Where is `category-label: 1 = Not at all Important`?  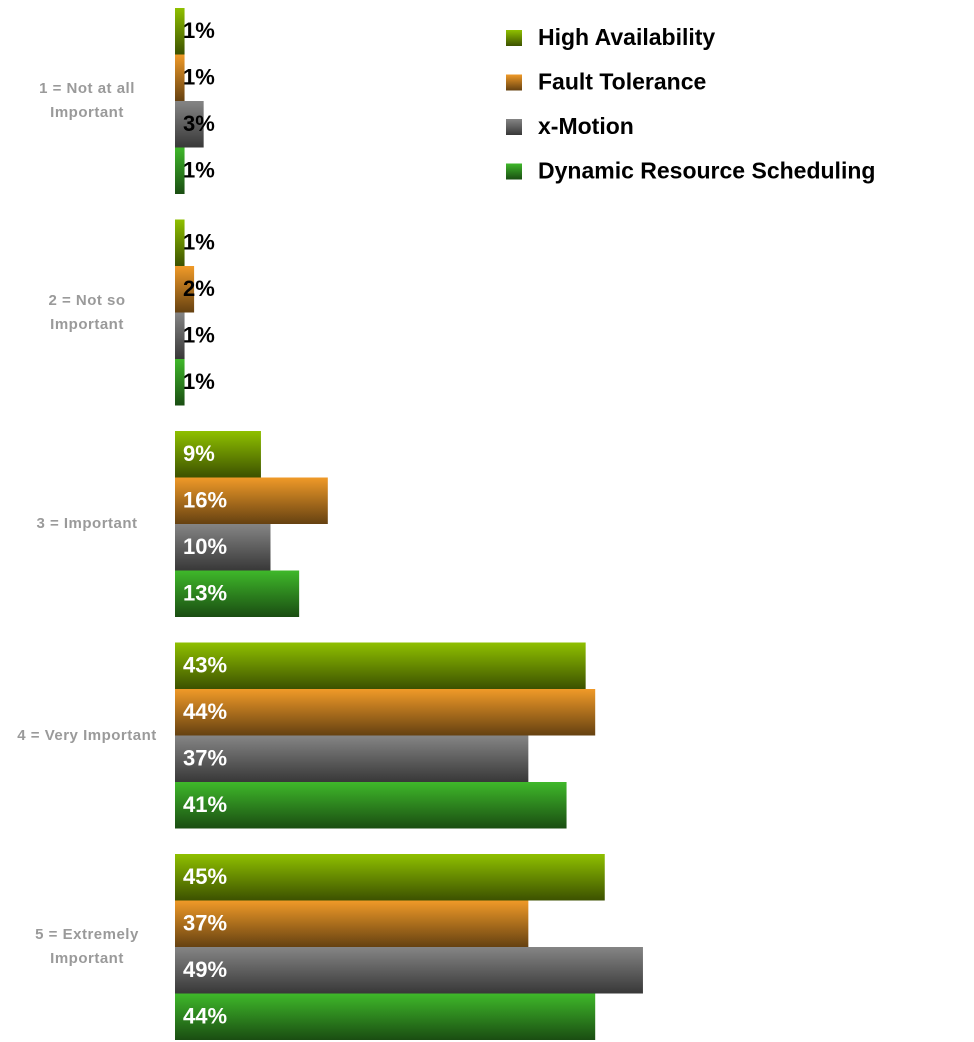 category-label: 1 = Not at all Important is located at coordinates (87, 100).